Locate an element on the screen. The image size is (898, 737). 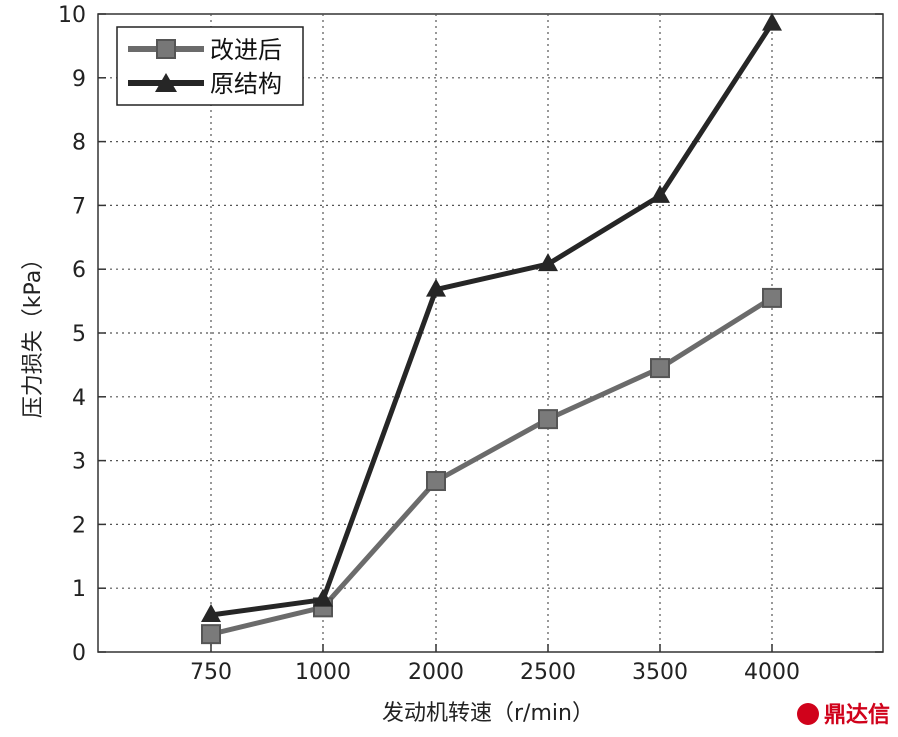
legend-marker-triangle is located at coordinates (166, 82).